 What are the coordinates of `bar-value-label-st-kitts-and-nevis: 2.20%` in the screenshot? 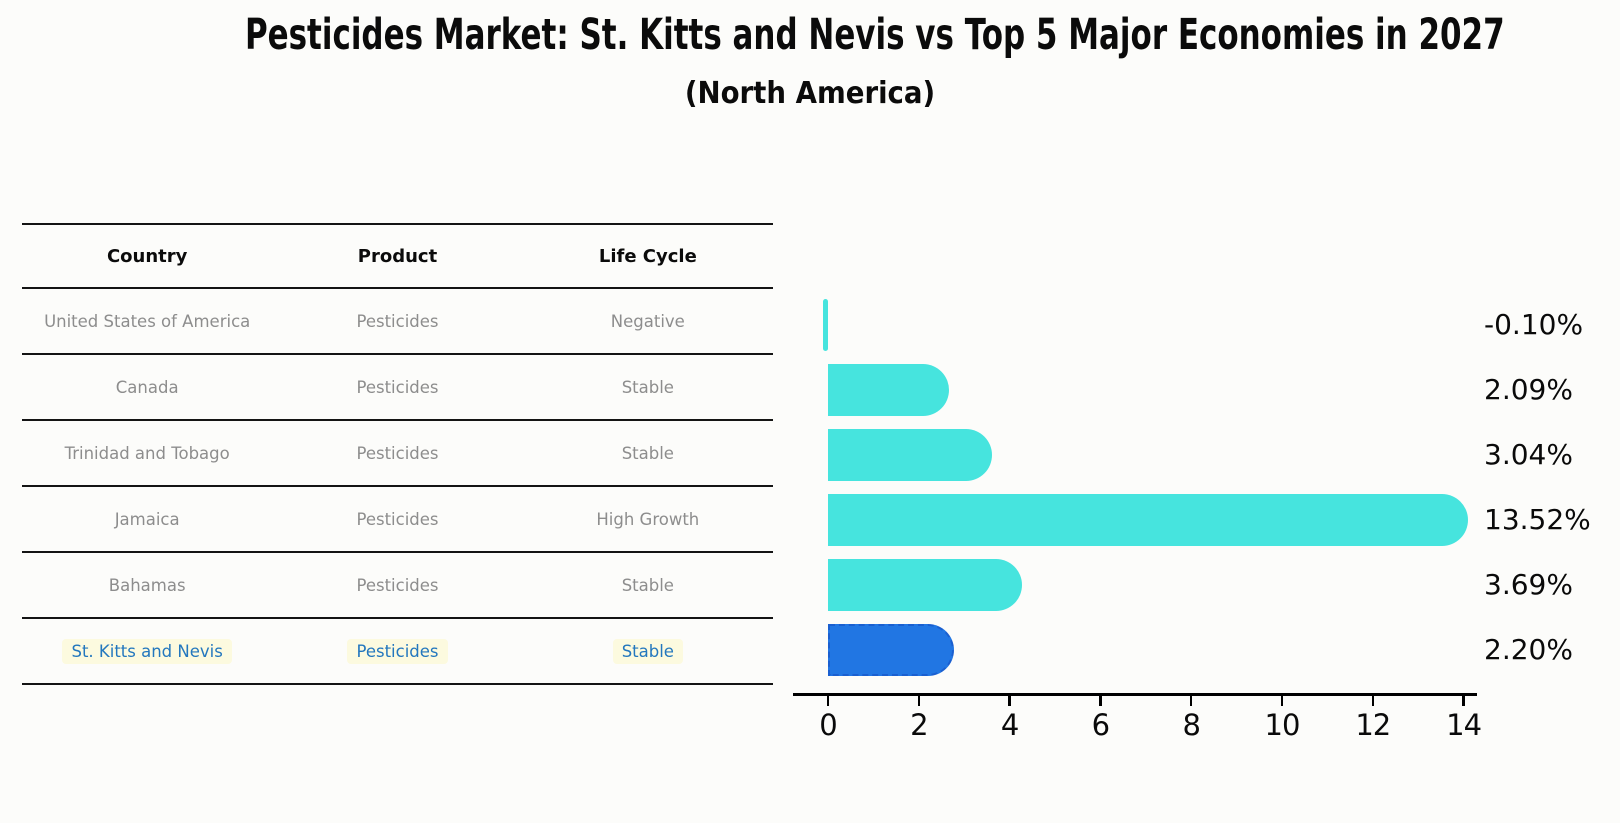 It's located at (1528, 649).